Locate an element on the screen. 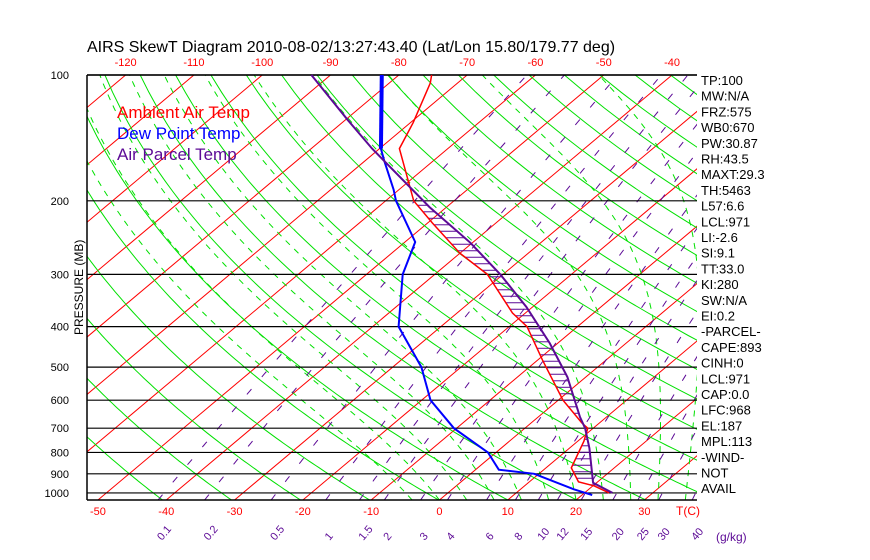 The height and width of the screenshot is (560, 870). mixing-ratio-label: 12 is located at coordinates (562, 534).